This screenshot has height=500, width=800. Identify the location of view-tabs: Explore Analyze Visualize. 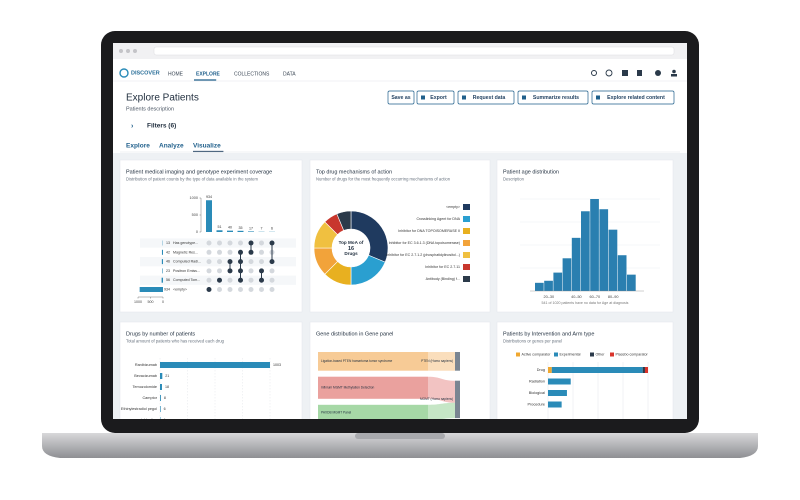
(175, 148).